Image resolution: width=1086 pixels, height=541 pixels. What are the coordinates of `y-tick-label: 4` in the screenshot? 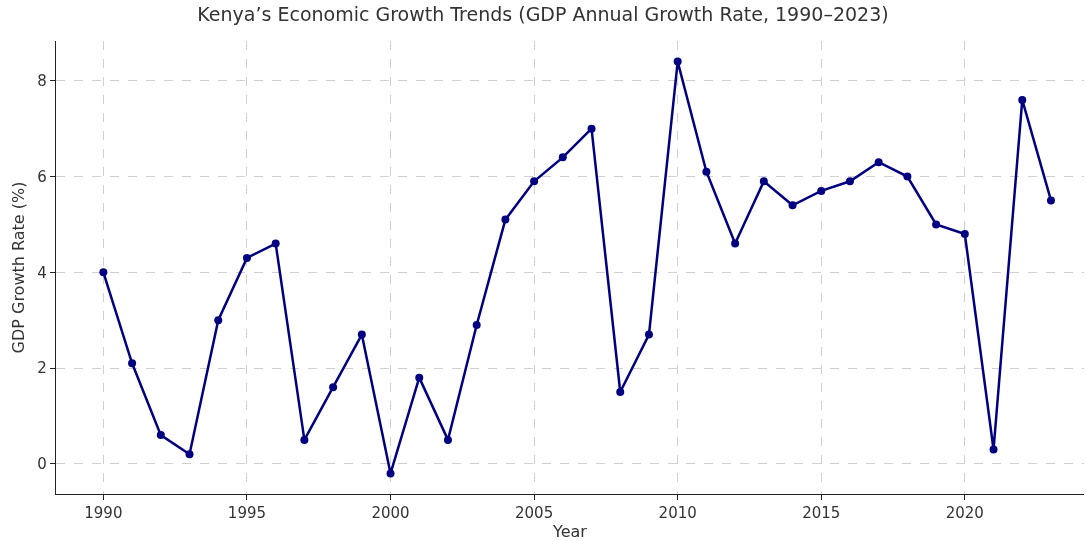 It's located at (42, 272).